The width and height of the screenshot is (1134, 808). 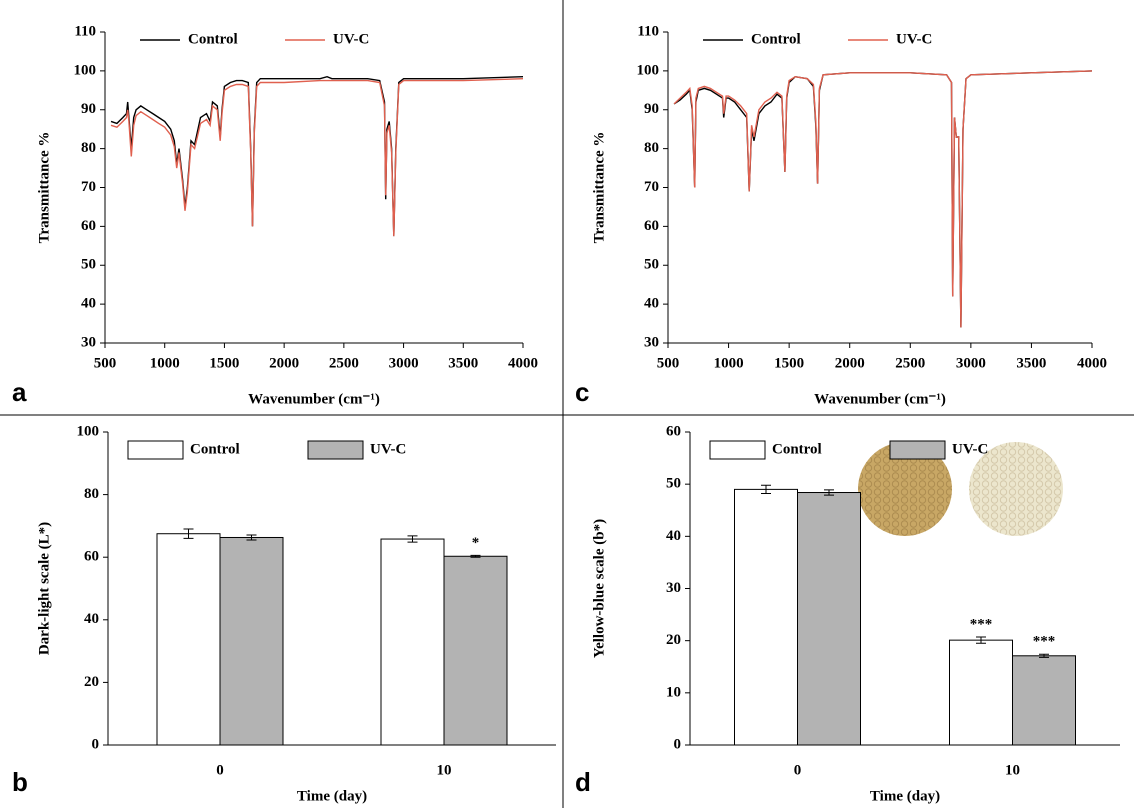 What do you see at coordinates (583, 782) in the screenshot?
I see `panel-label: d` at bounding box center [583, 782].